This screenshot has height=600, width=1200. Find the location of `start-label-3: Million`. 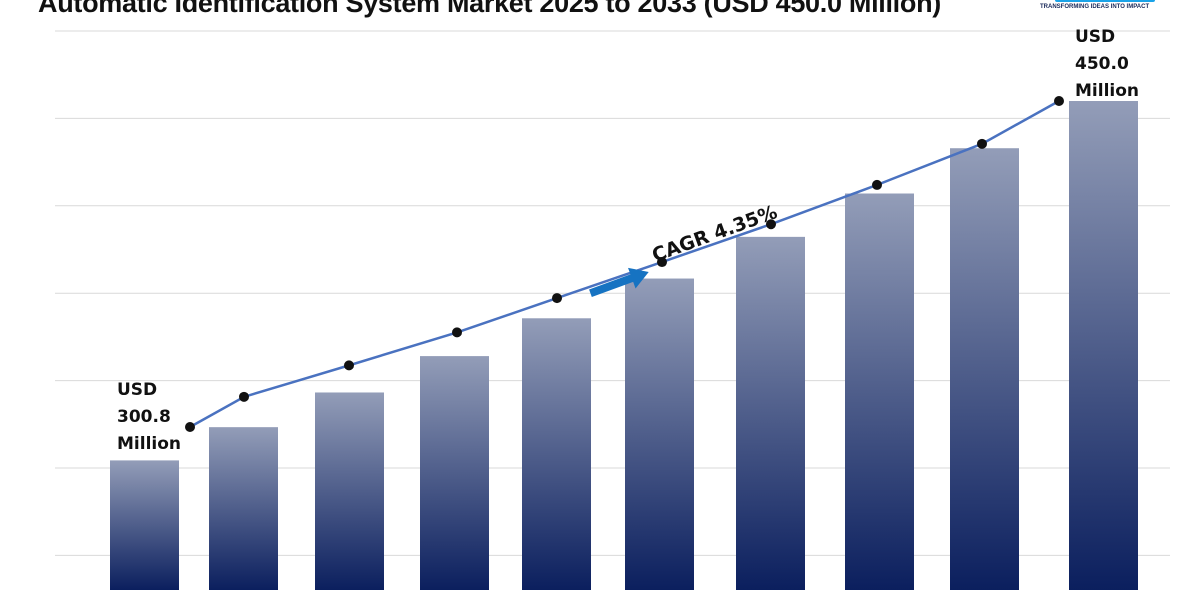

start-label-3: Million is located at coordinates (149, 444).